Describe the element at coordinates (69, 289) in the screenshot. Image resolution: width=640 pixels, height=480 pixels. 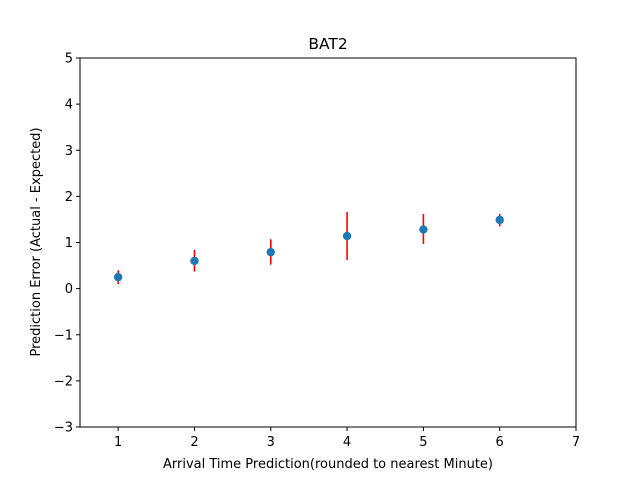
I see `y-tick-label: 0` at that location.